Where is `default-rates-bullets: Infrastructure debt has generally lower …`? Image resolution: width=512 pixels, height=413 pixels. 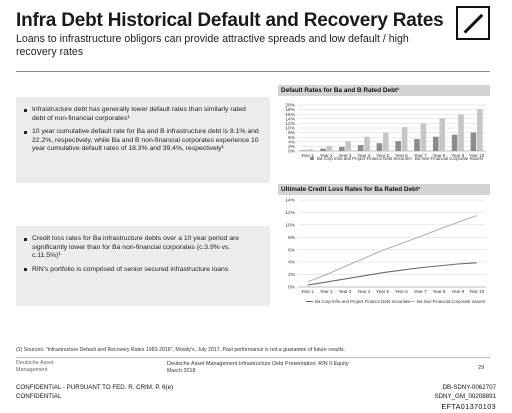
default-rates-bullets: Infrastructure debt has generally lower … is located at coordinates (143, 125).